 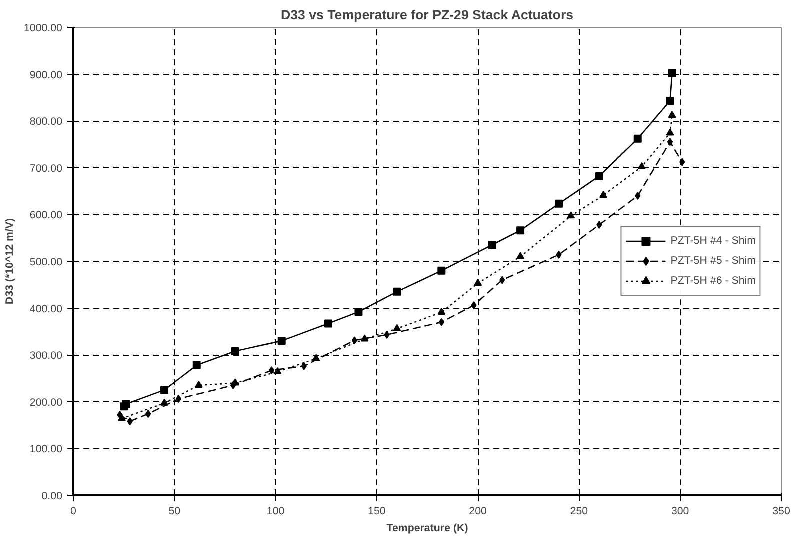 What do you see at coordinates (174, 512) in the screenshot?
I see `x-tick-label: 50` at bounding box center [174, 512].